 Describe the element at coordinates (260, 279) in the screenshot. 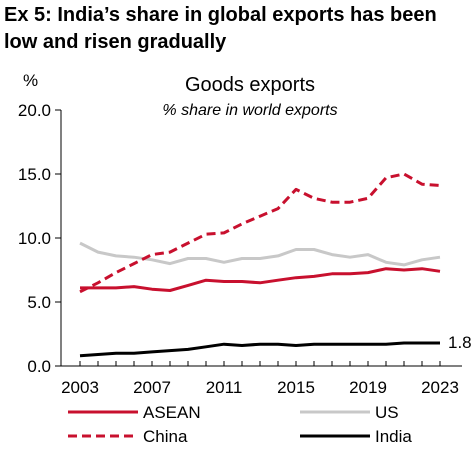

I see `series-line-asean` at that location.